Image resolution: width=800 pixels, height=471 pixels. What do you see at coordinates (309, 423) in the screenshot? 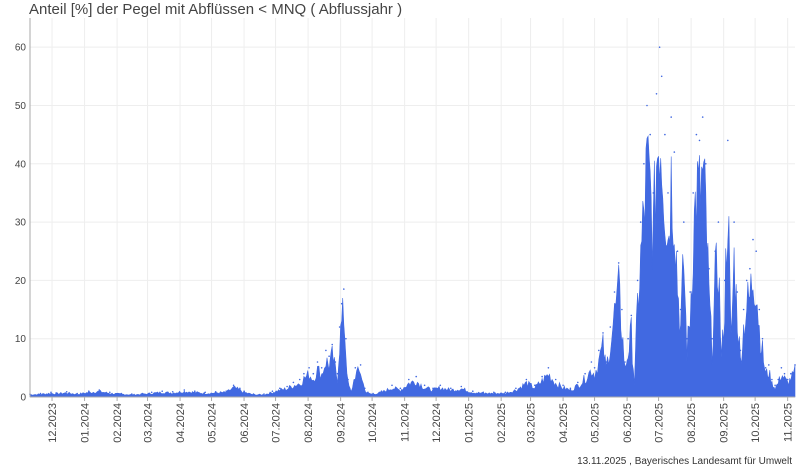
I see `x-tick-label: 08.2024` at bounding box center [309, 423].